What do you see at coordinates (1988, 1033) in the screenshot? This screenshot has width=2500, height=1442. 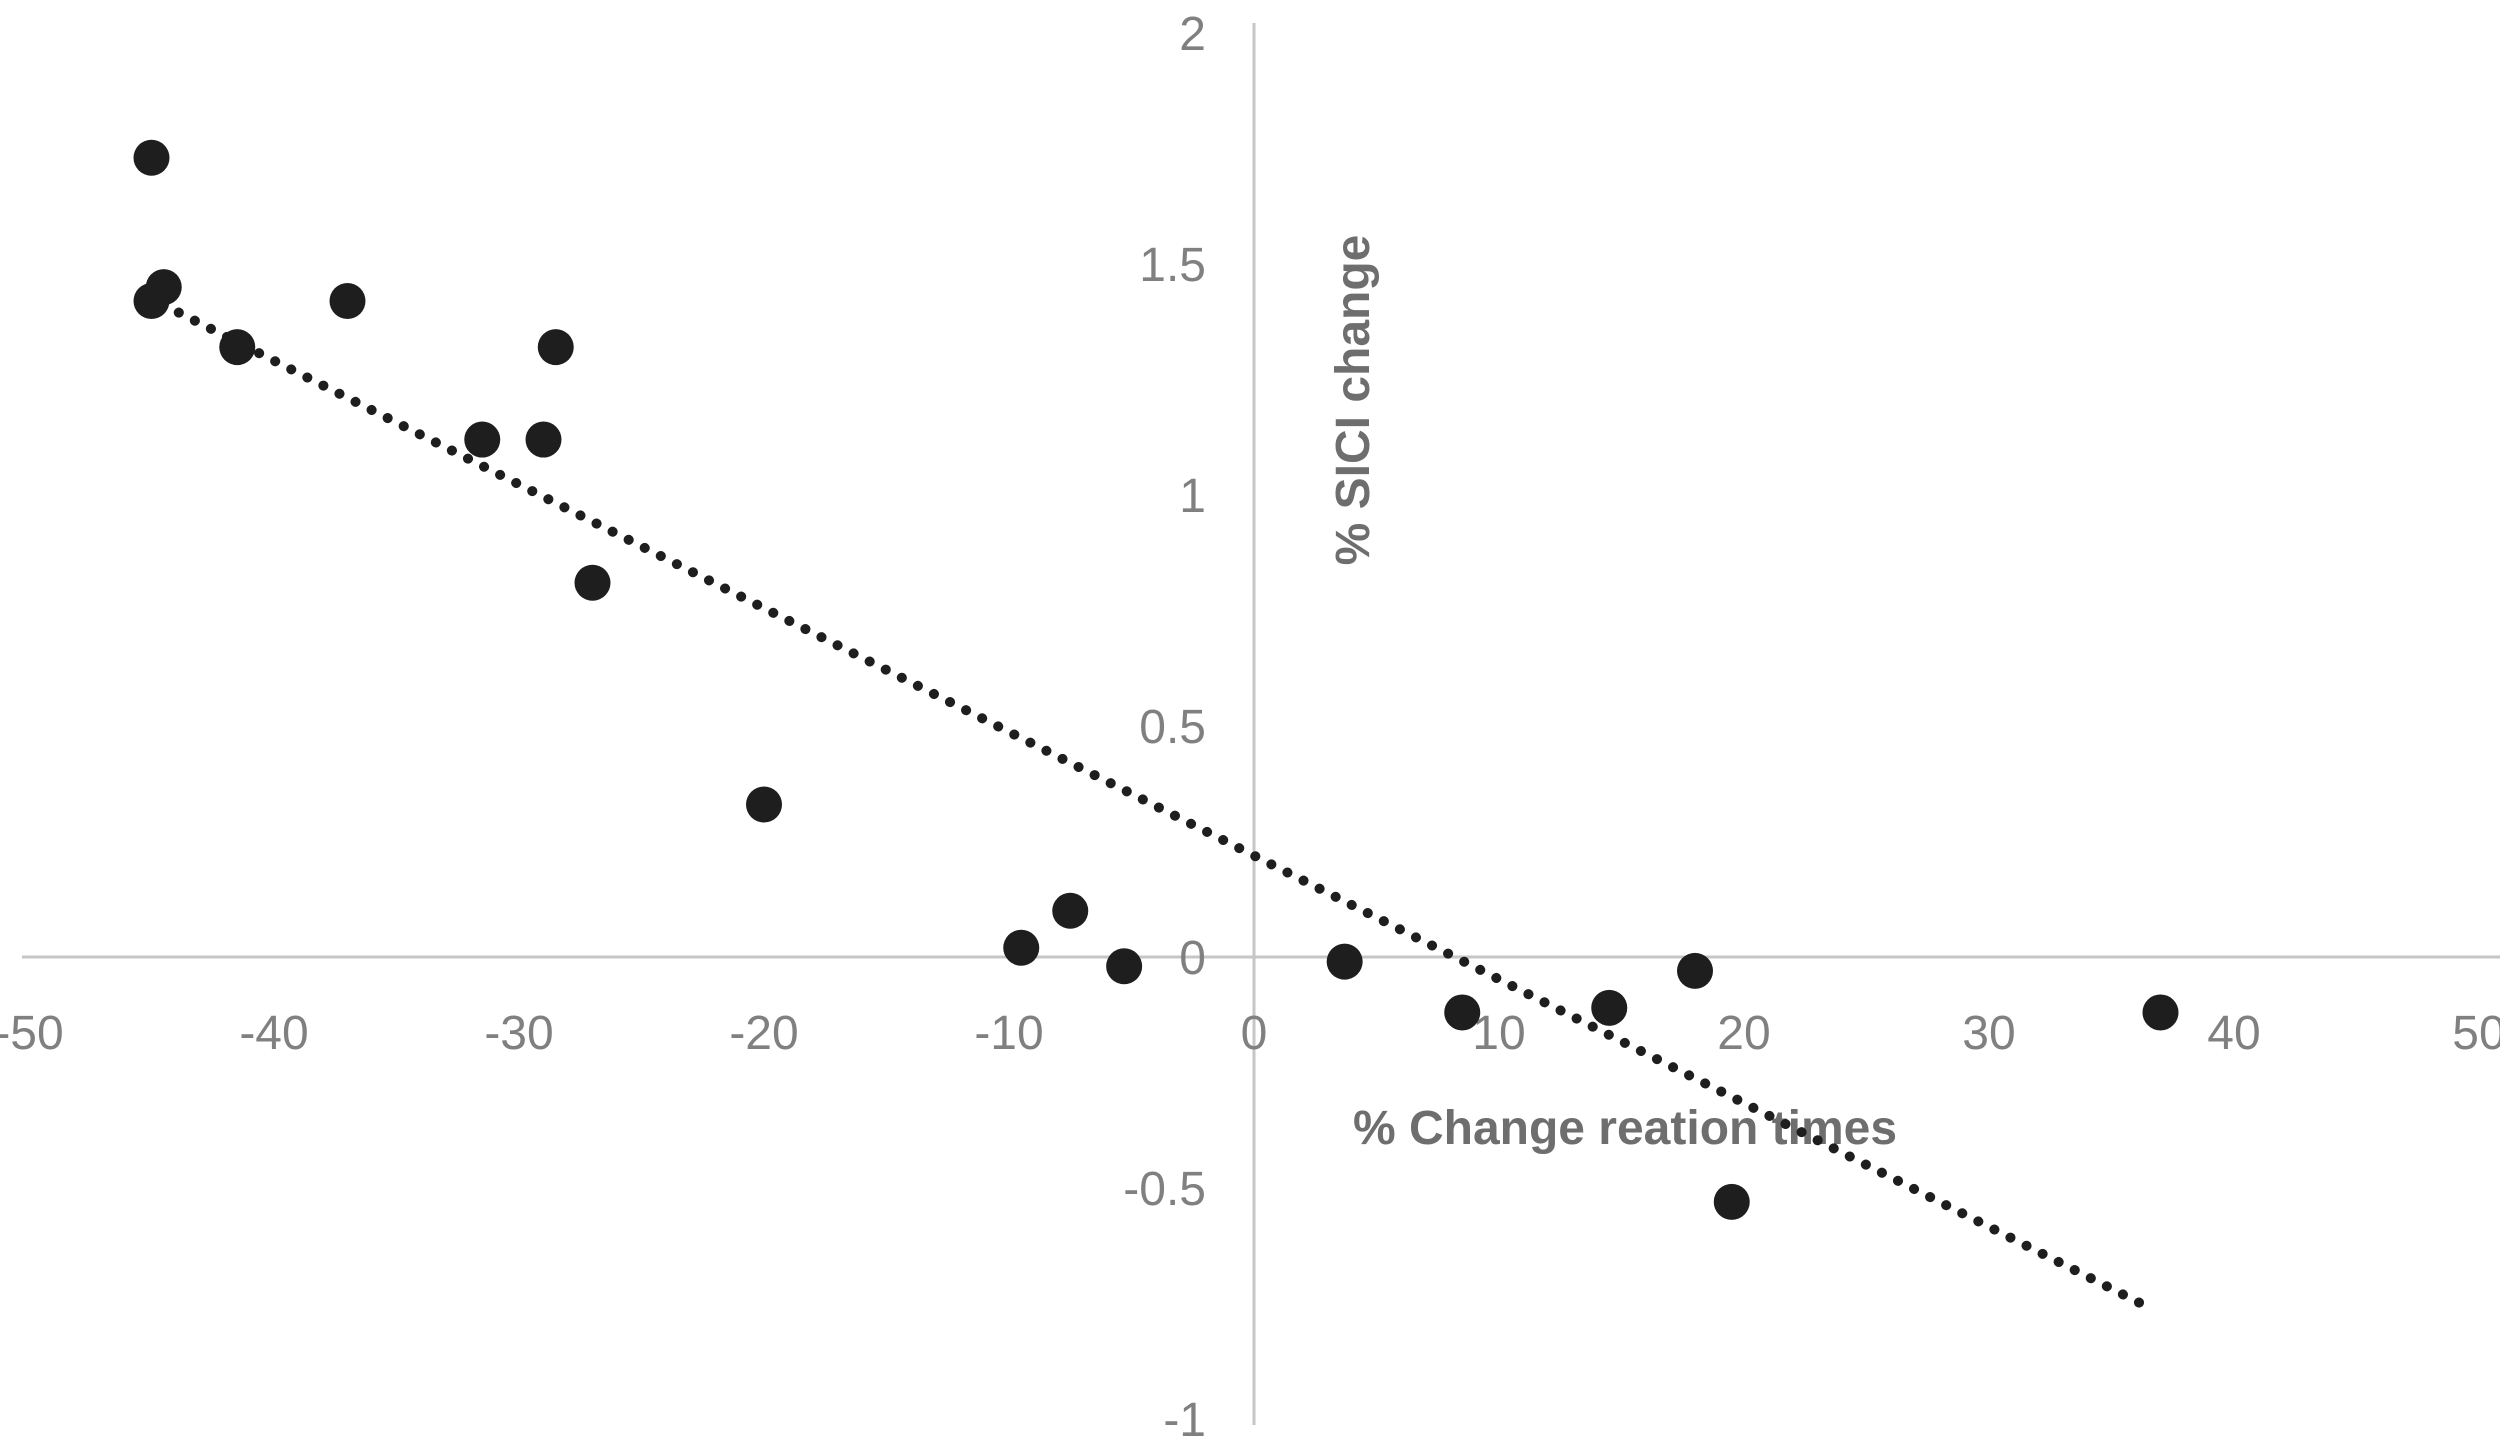 I see `x-tick-label: 30` at bounding box center [1988, 1033].